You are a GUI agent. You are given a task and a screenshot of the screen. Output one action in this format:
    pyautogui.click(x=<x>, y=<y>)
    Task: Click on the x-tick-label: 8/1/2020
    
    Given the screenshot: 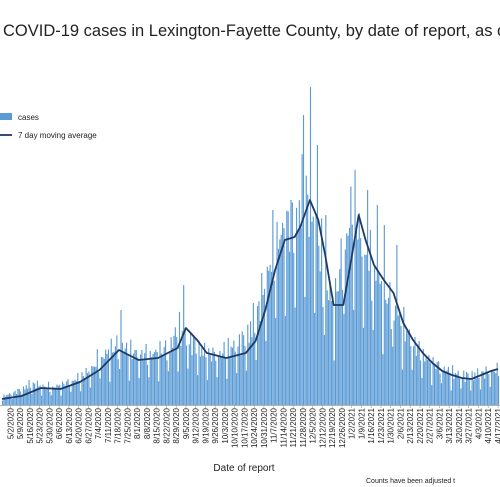 What is the action you would take?
    pyautogui.click(x=137, y=423)
    